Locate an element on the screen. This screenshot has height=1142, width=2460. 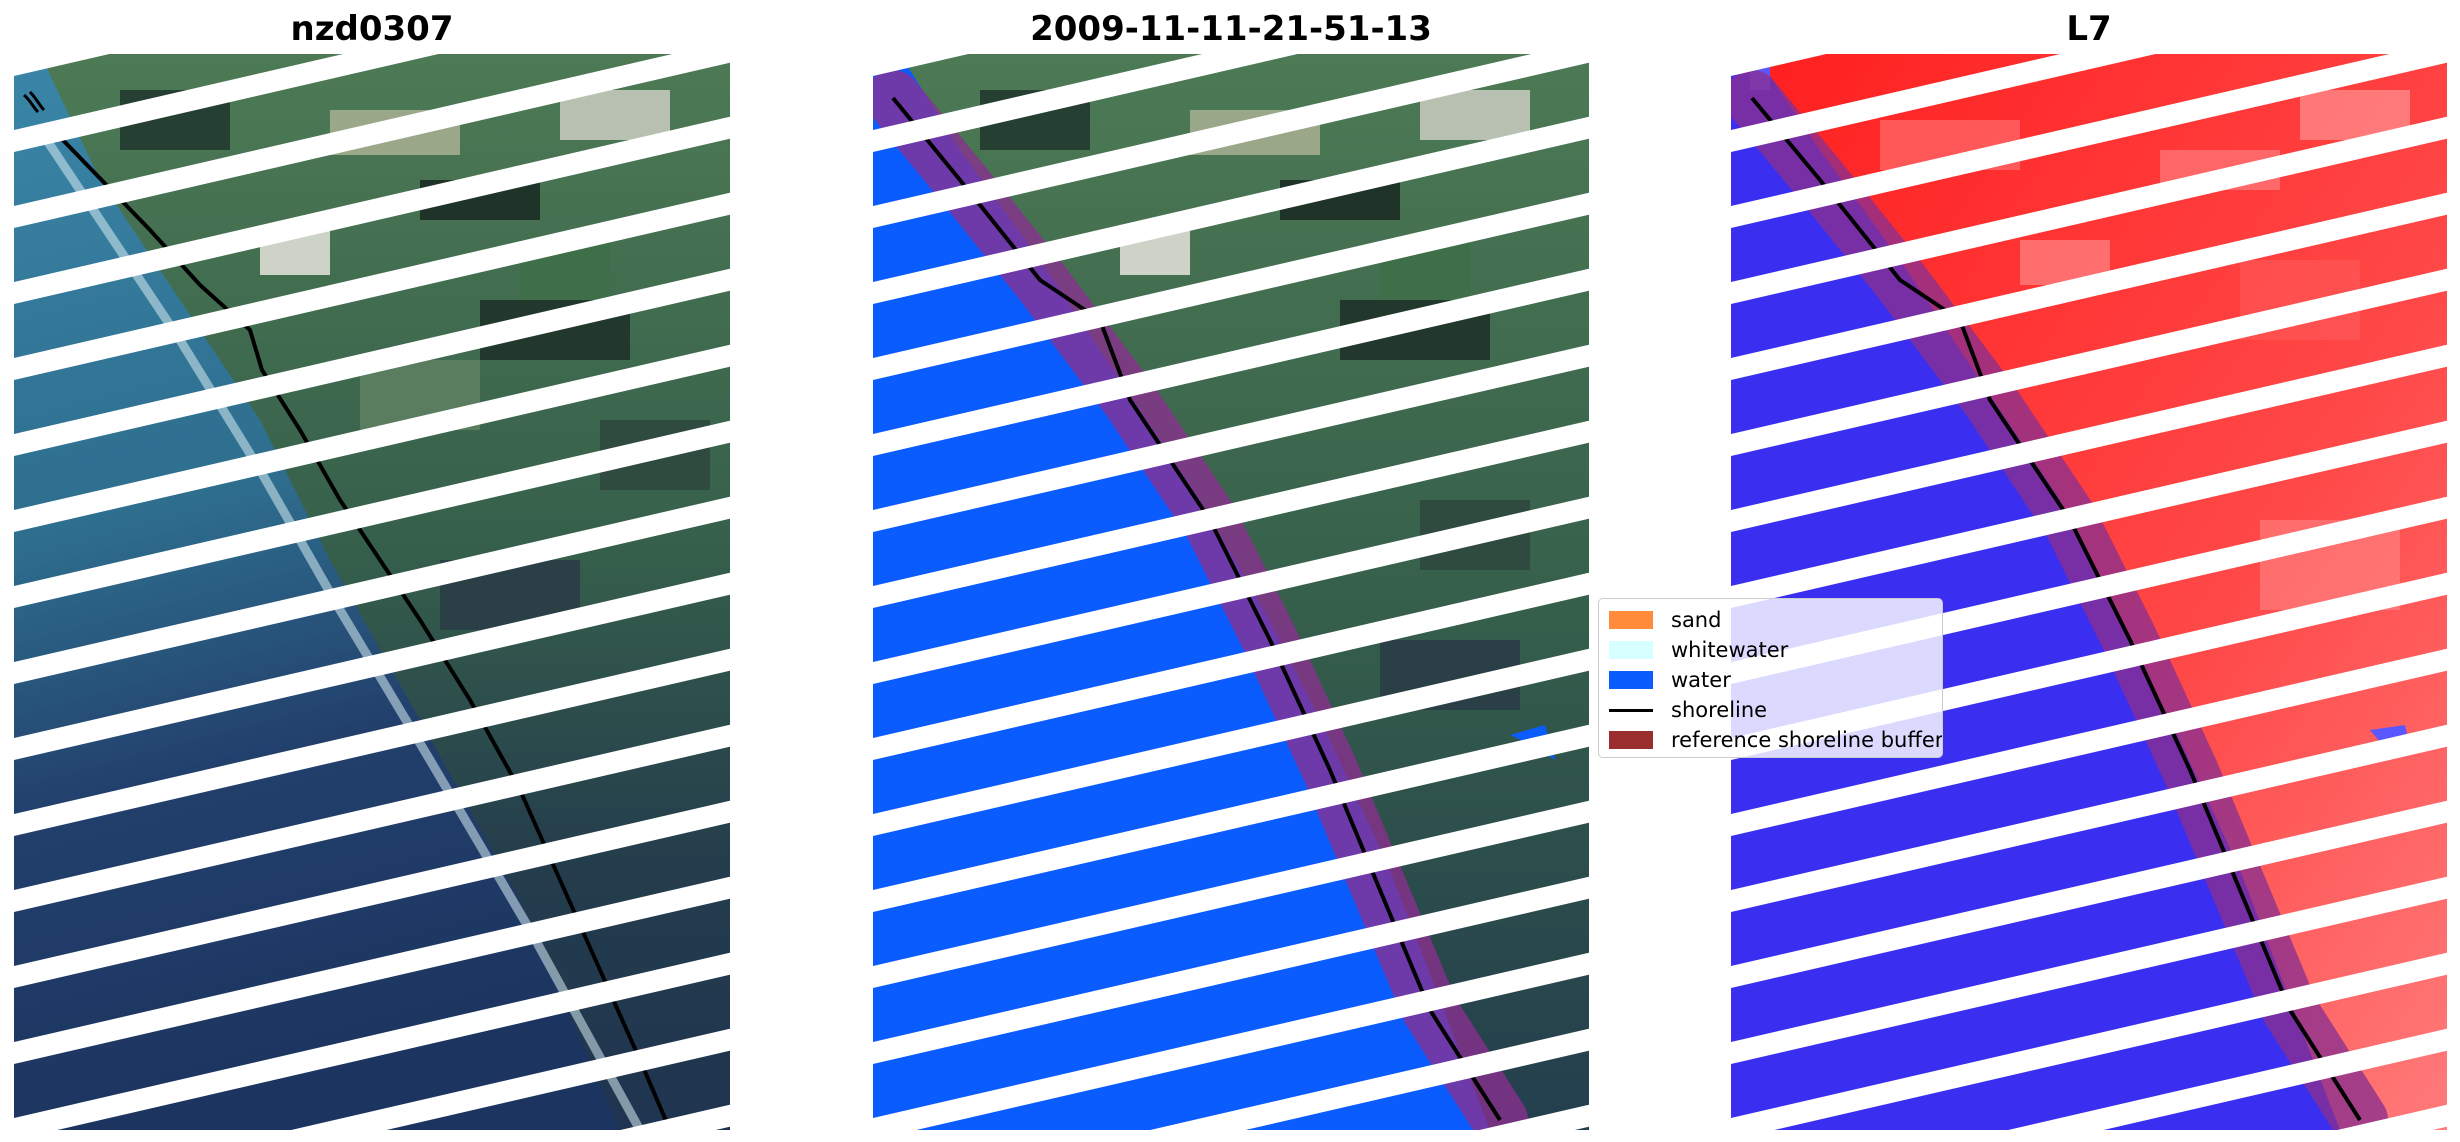
panel-title-rgb: nzd0307 is located at coordinates (372, 29).